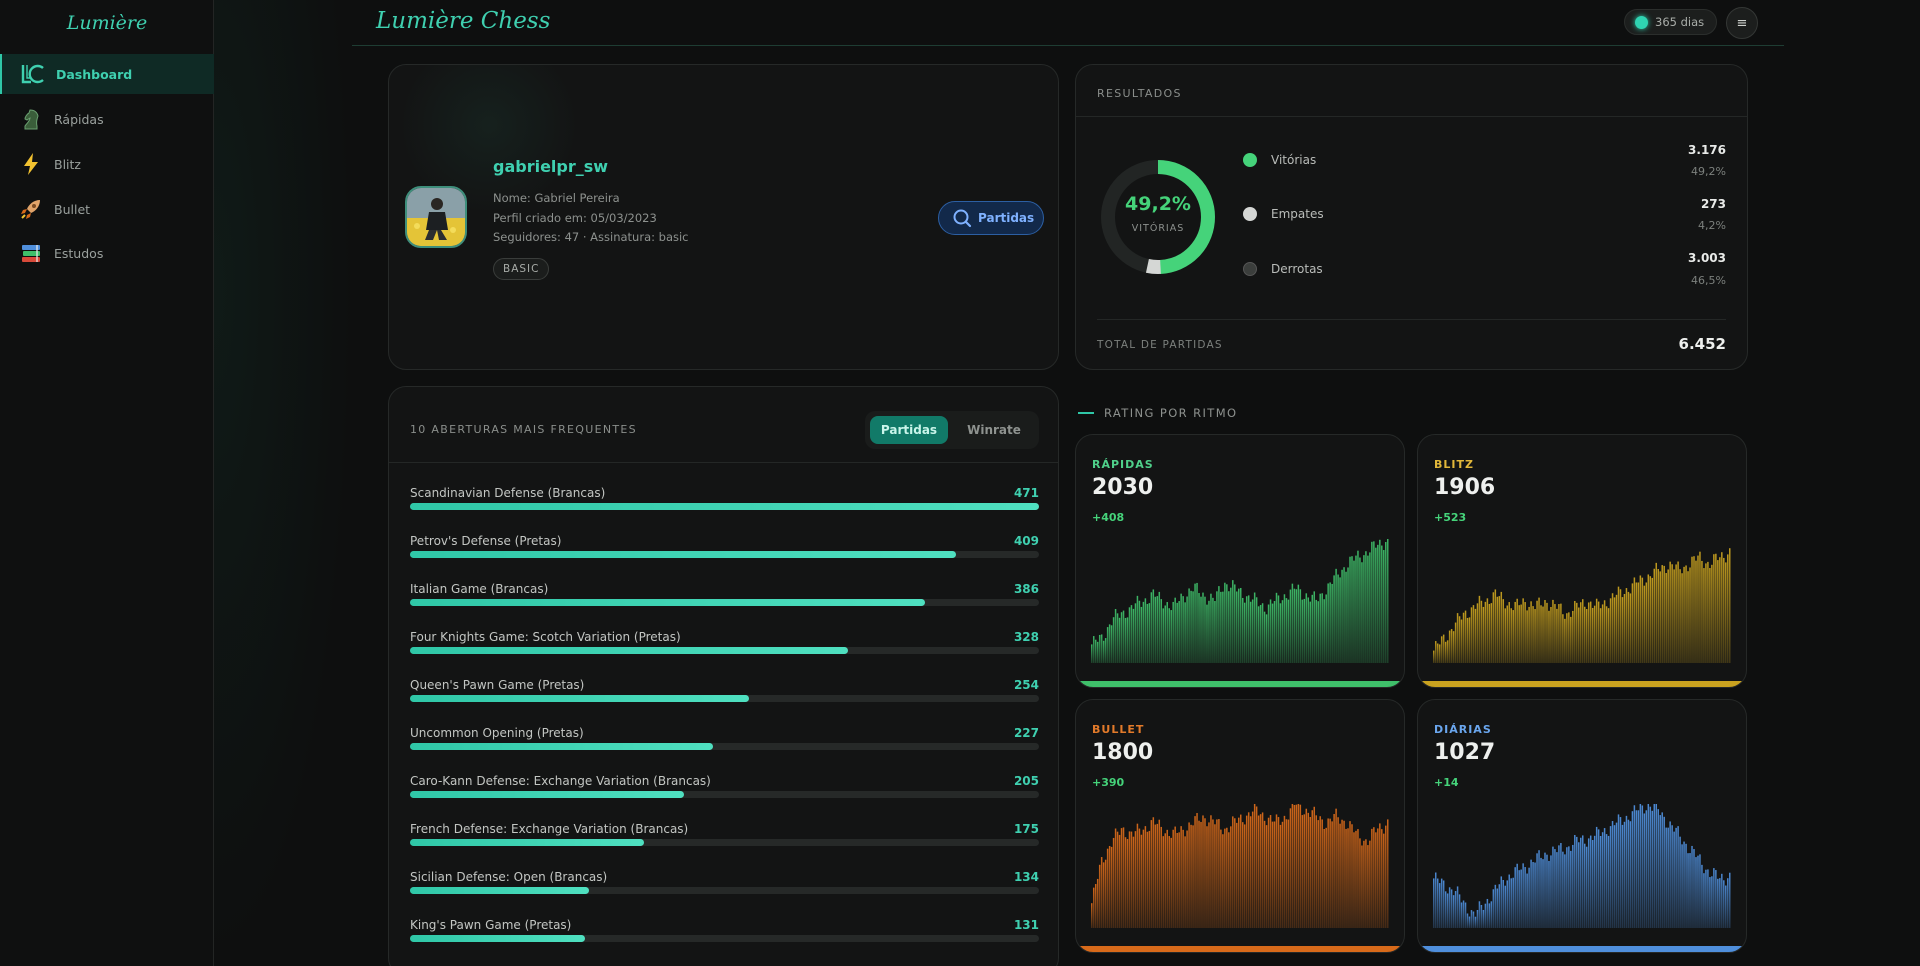  What do you see at coordinates (1026, 493) in the screenshot?
I see `opening-count: 471` at bounding box center [1026, 493].